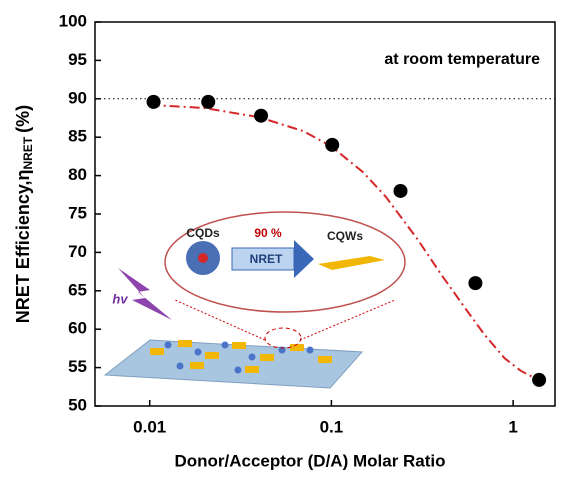 This screenshot has height=477, width=567. I want to click on y-tick-label: 50, so click(77, 404).